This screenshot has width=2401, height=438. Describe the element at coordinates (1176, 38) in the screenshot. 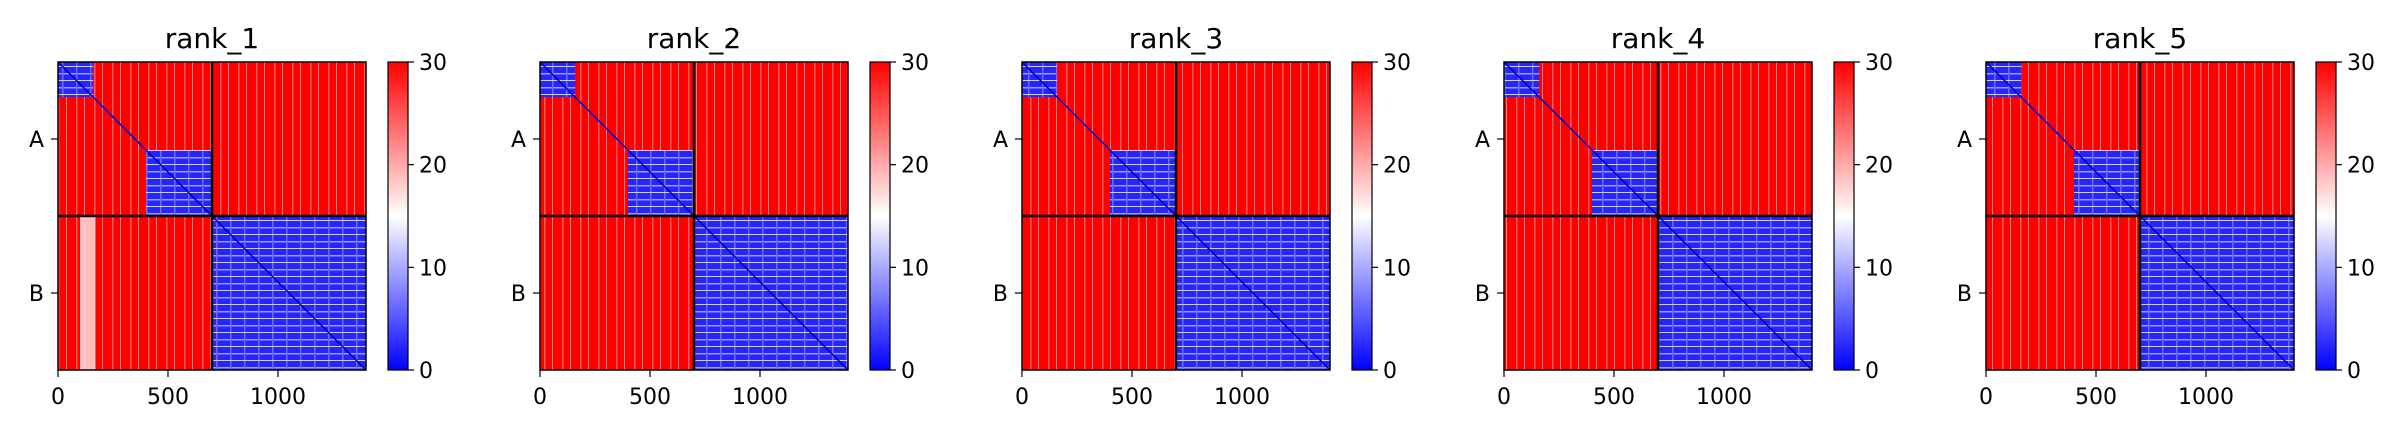

I see `chart-title: rank_3` at that location.